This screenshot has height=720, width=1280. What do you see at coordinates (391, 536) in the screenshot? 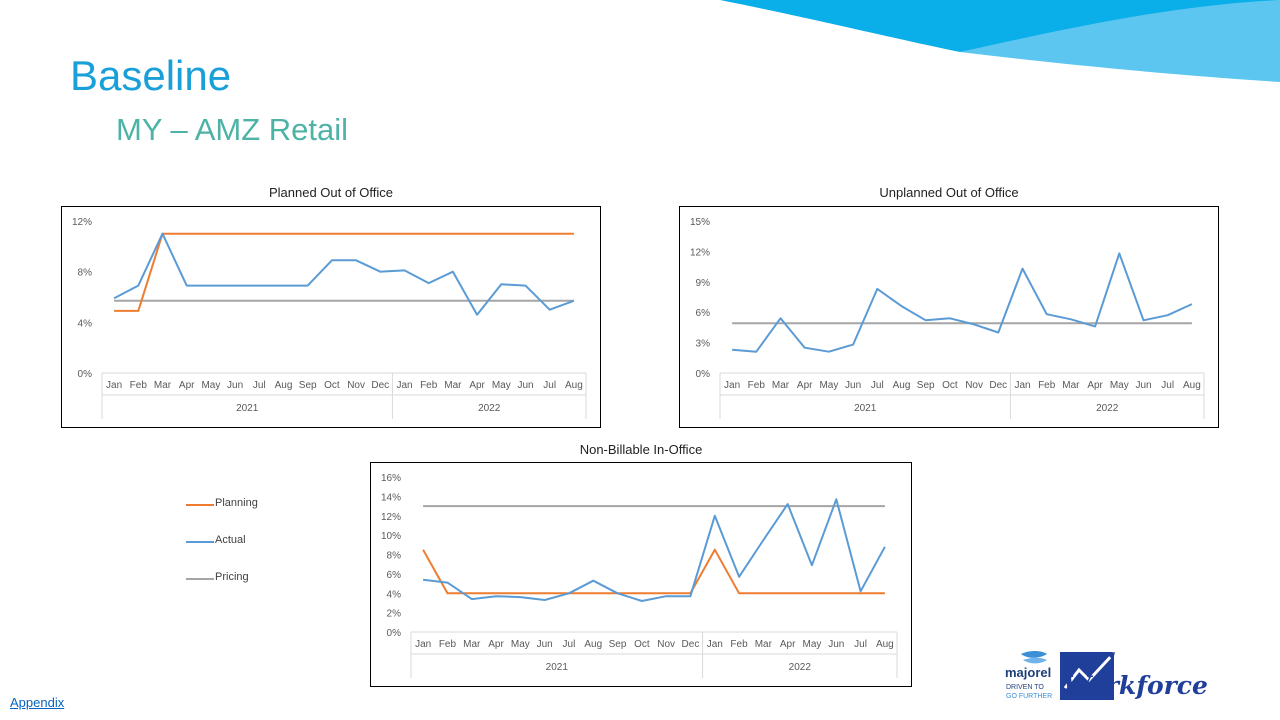
I see `y-tick-label: 10%` at bounding box center [391, 536].